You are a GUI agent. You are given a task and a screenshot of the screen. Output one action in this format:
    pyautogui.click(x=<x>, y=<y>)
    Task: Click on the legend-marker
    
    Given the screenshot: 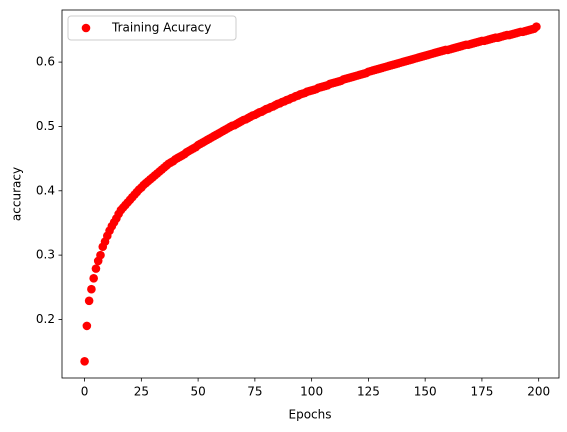 What is the action you would take?
    pyautogui.click(x=86, y=28)
    